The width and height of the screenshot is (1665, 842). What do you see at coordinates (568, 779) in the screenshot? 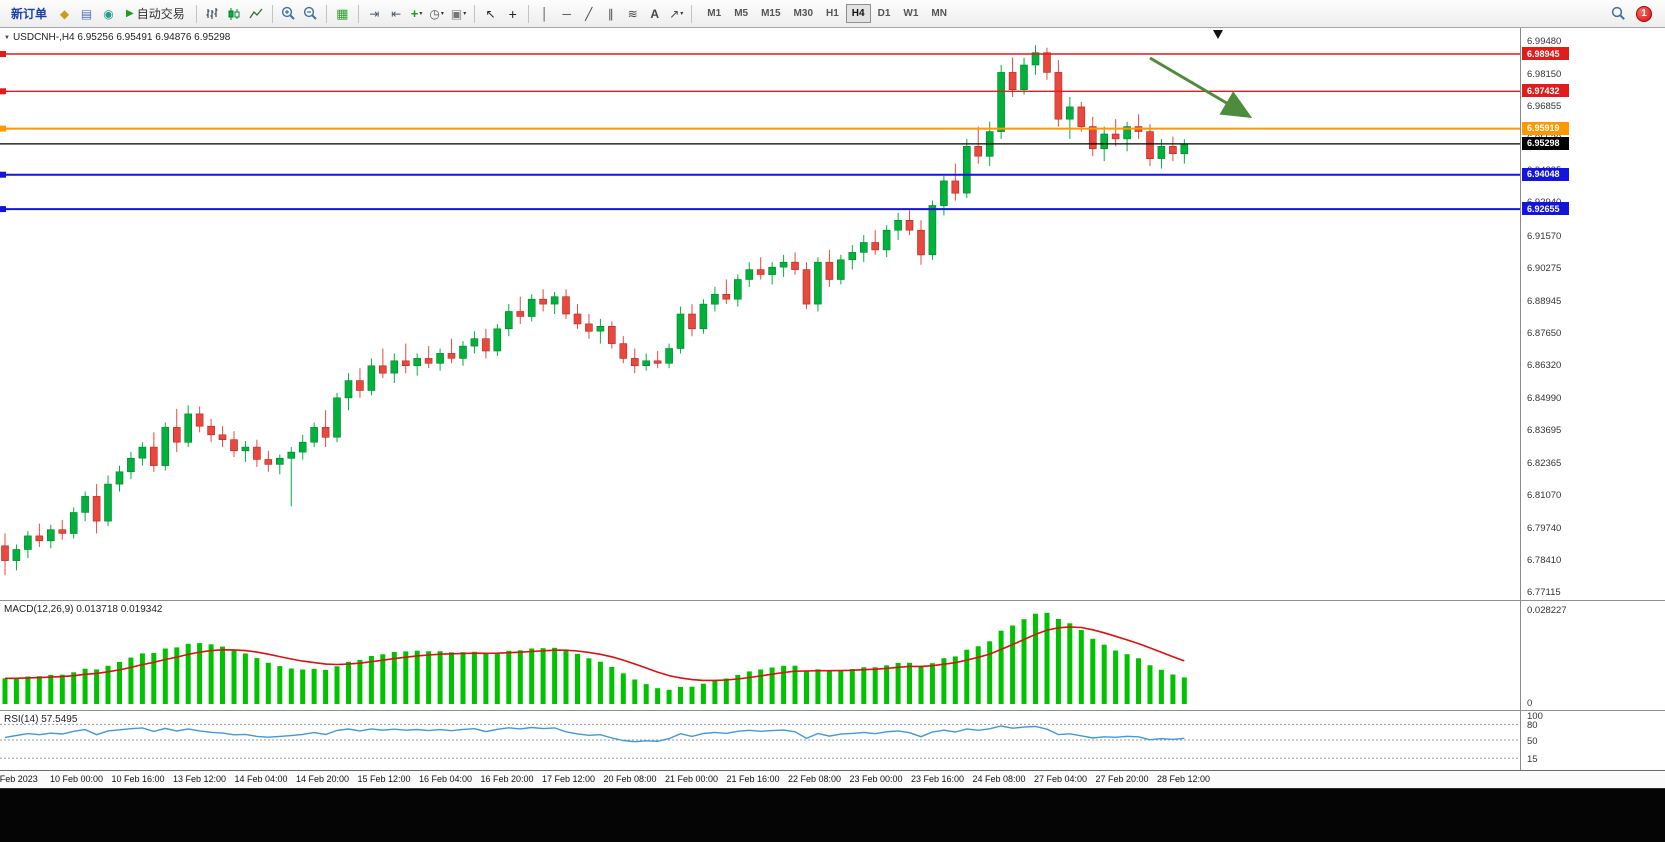
I see `time-axis-label: 17 Feb 12:00` at bounding box center [568, 779].